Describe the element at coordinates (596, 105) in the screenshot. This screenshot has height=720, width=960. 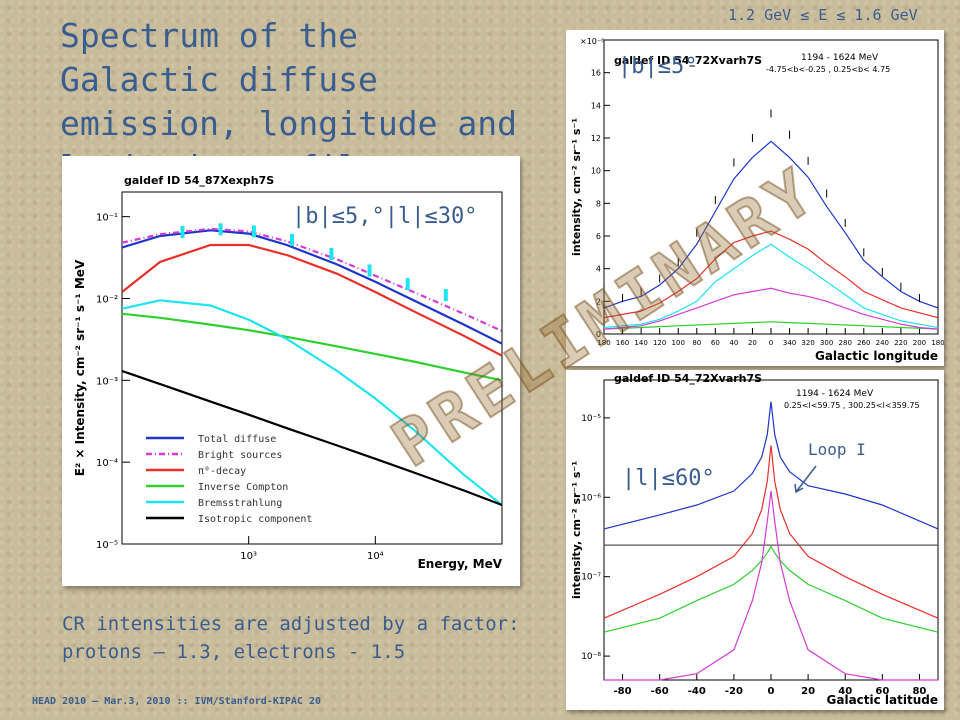
I see `y-tick-label: 14` at that location.